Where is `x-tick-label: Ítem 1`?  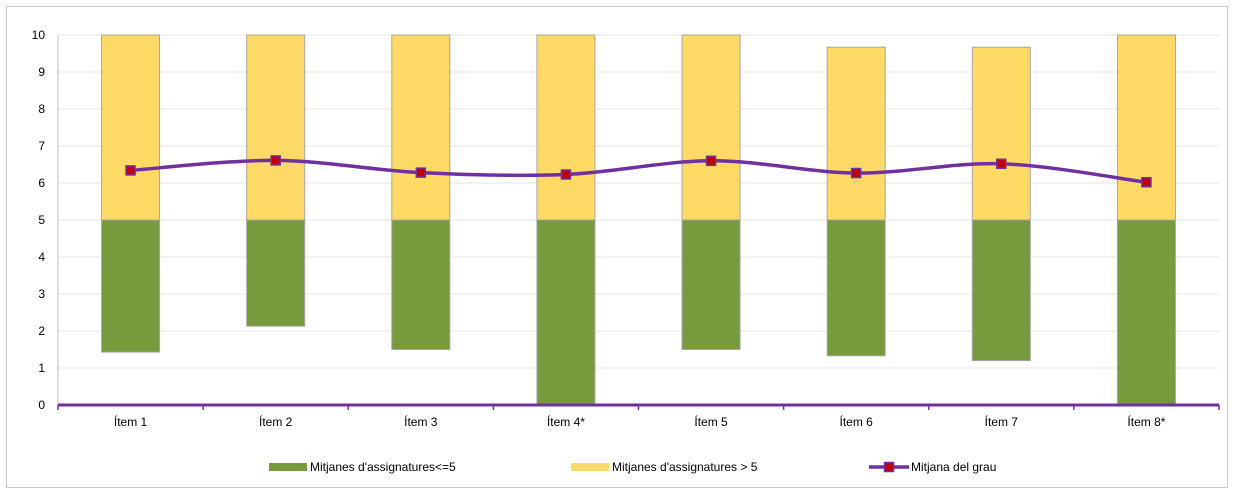 x-tick-label: Ítem 1 is located at coordinates (131, 421).